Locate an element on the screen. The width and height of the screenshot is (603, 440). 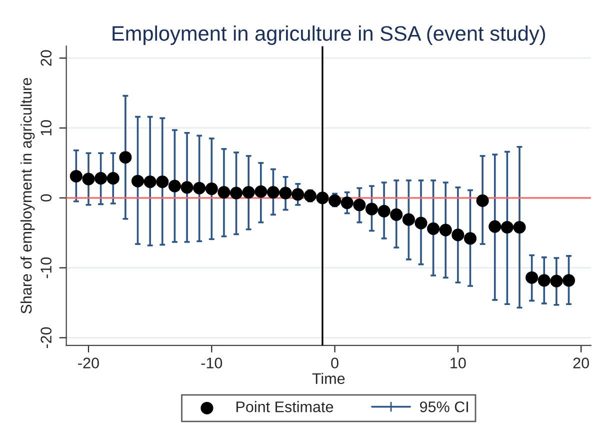
x-tick-label: 10 is located at coordinates (458, 363).